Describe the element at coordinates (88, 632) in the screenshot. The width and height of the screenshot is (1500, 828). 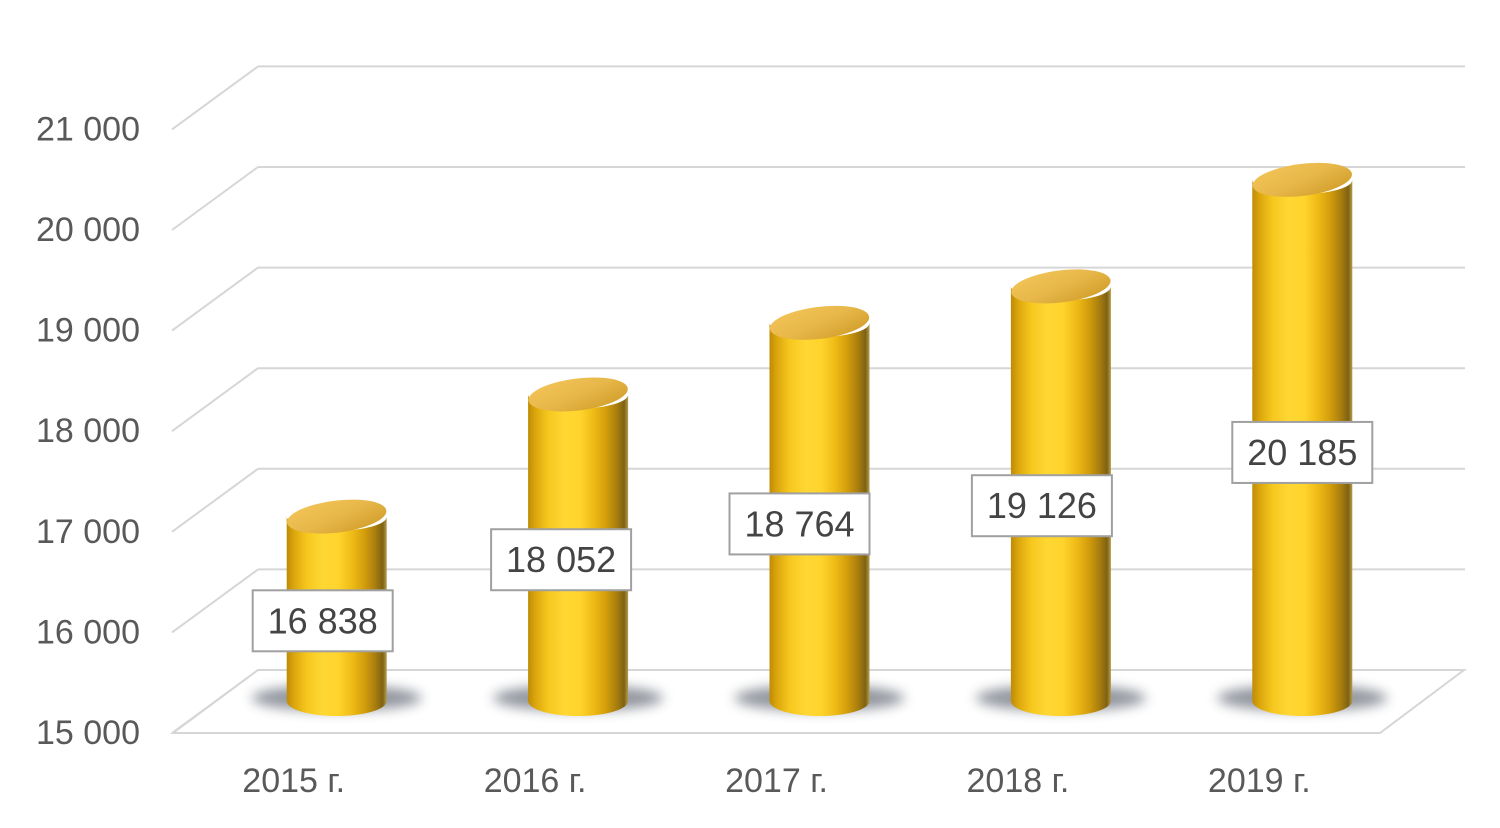
I see `y-axis-tick-label: 16 000` at that location.